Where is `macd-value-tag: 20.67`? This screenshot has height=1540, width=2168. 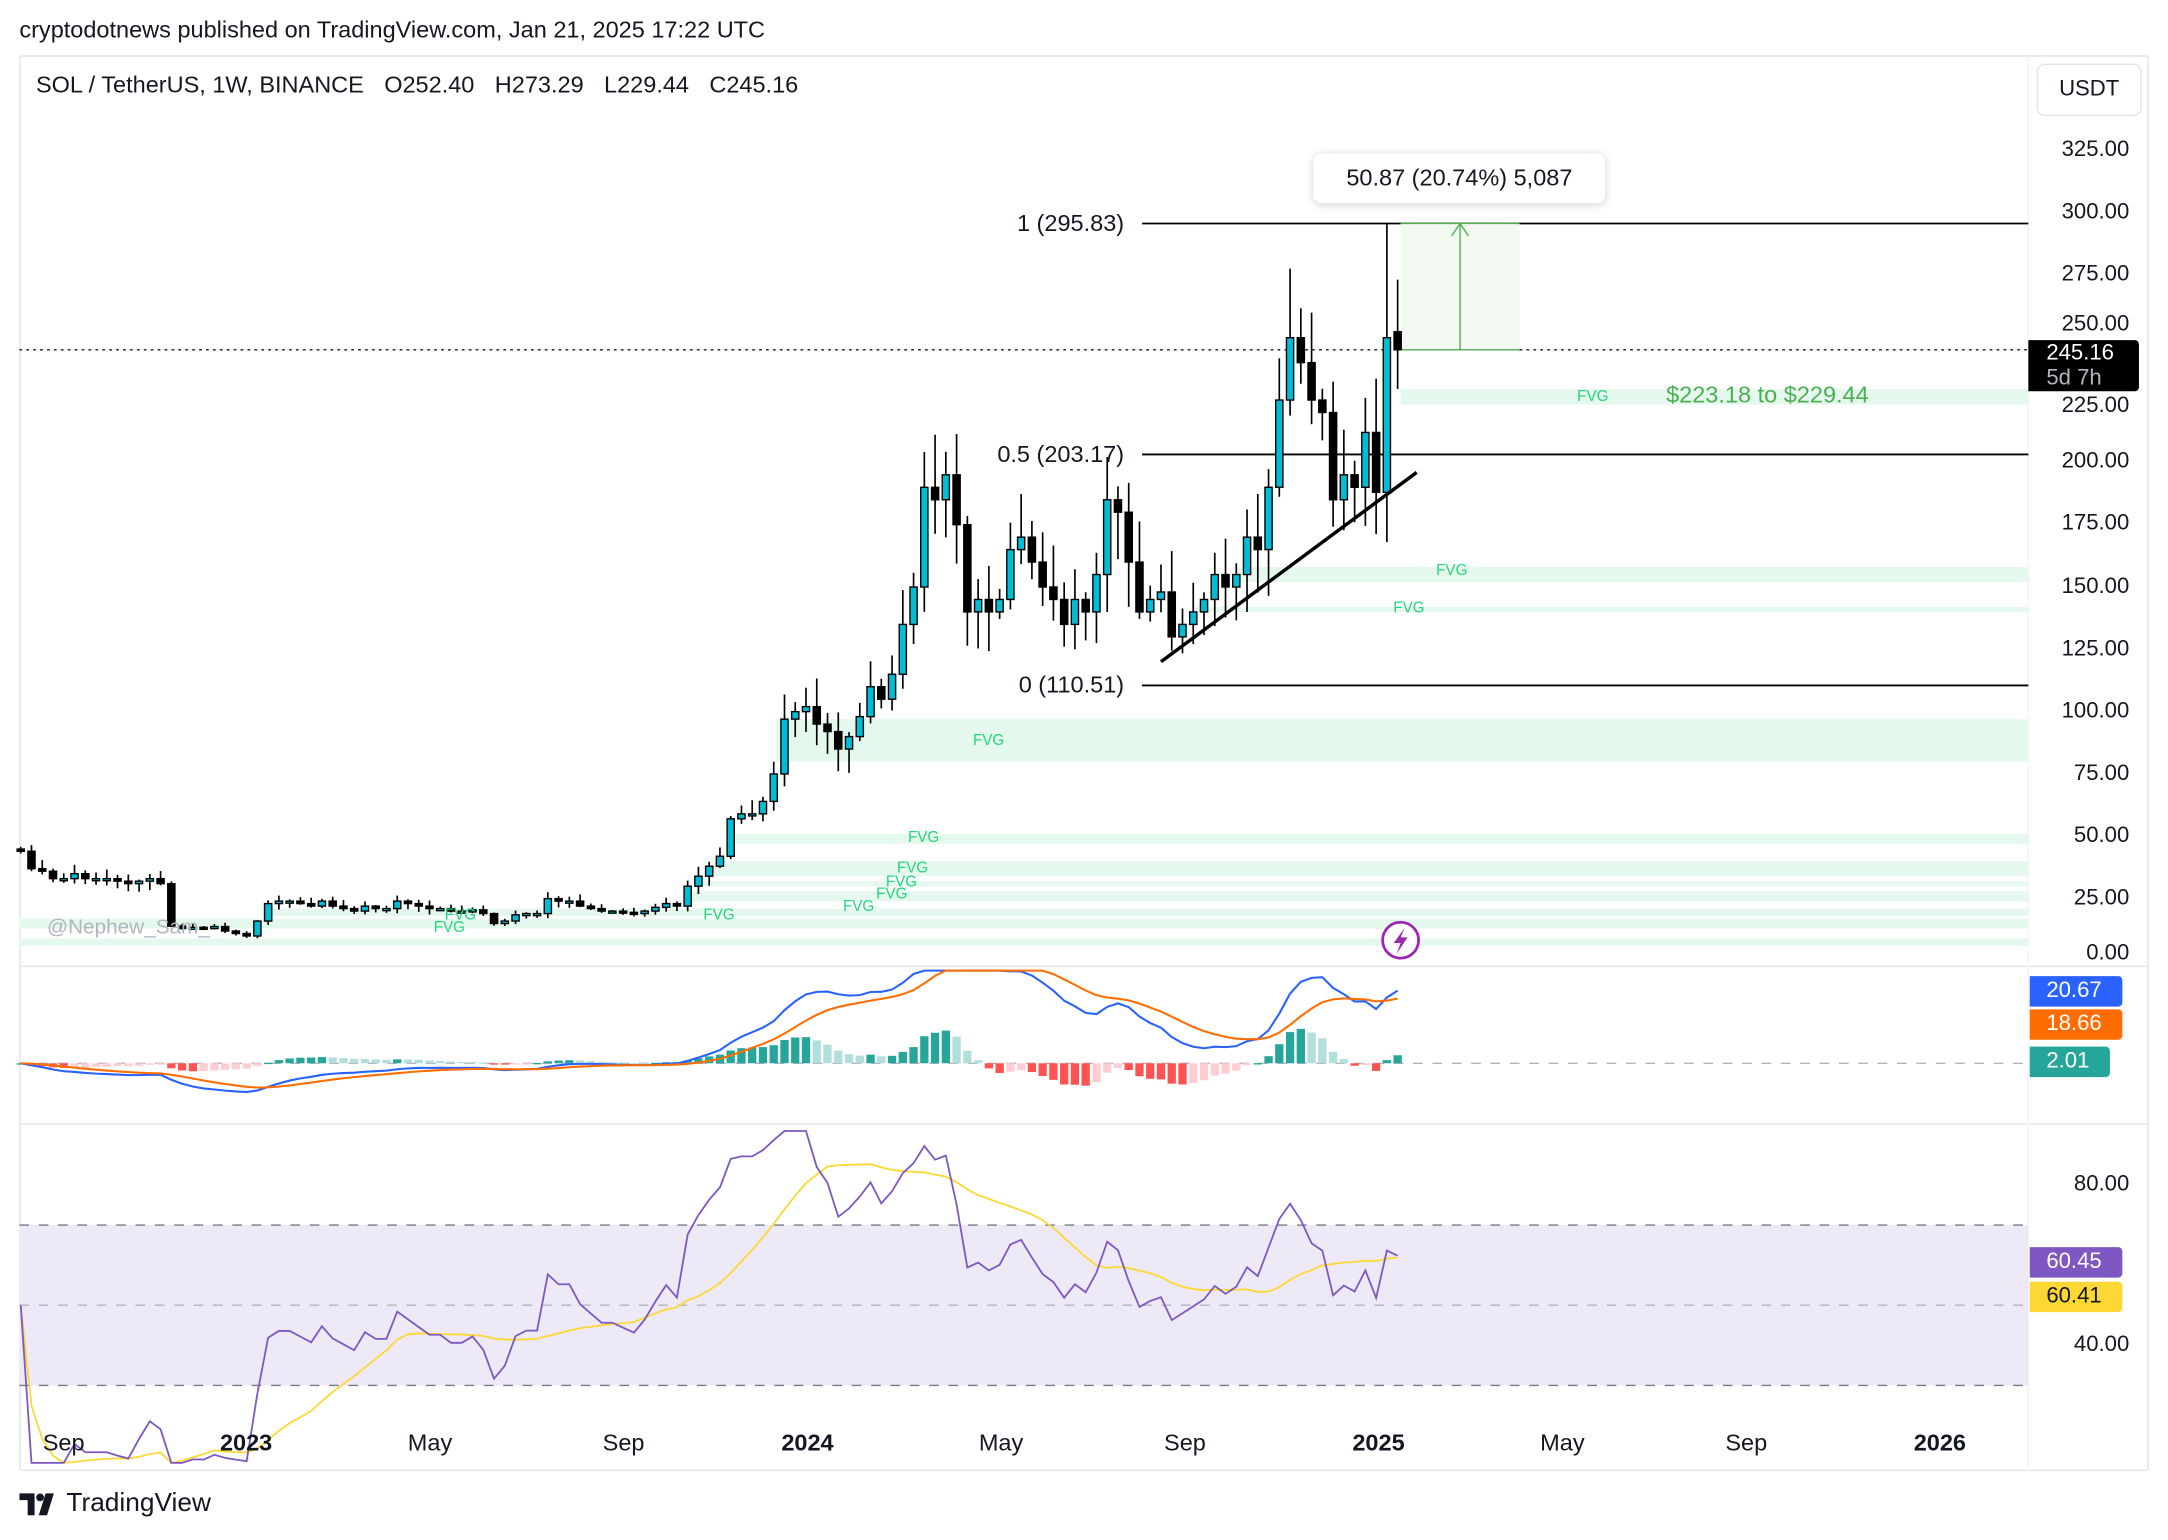
macd-value-tag: 20.67 is located at coordinates (2076, 991).